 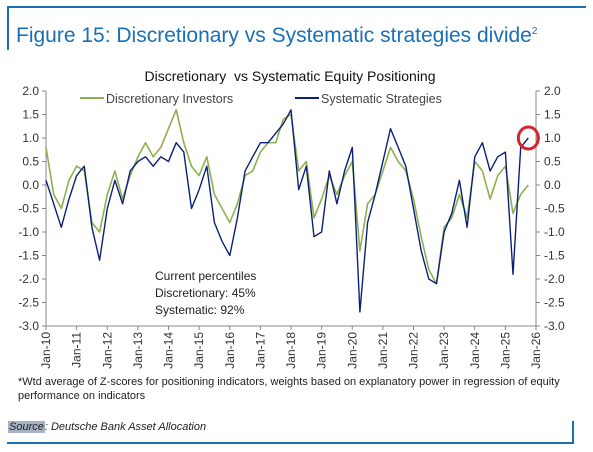 I want to click on x-tick-label: Jan-25, so click(x=505, y=350).